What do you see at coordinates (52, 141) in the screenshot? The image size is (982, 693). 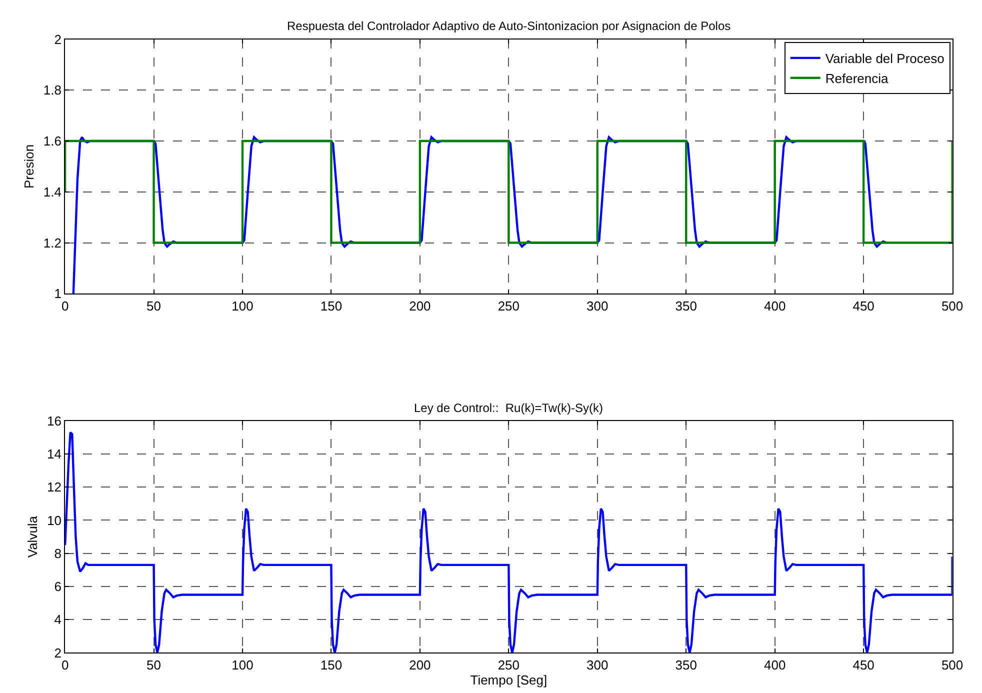 I see `y-tick-label: 1.6` at bounding box center [52, 141].